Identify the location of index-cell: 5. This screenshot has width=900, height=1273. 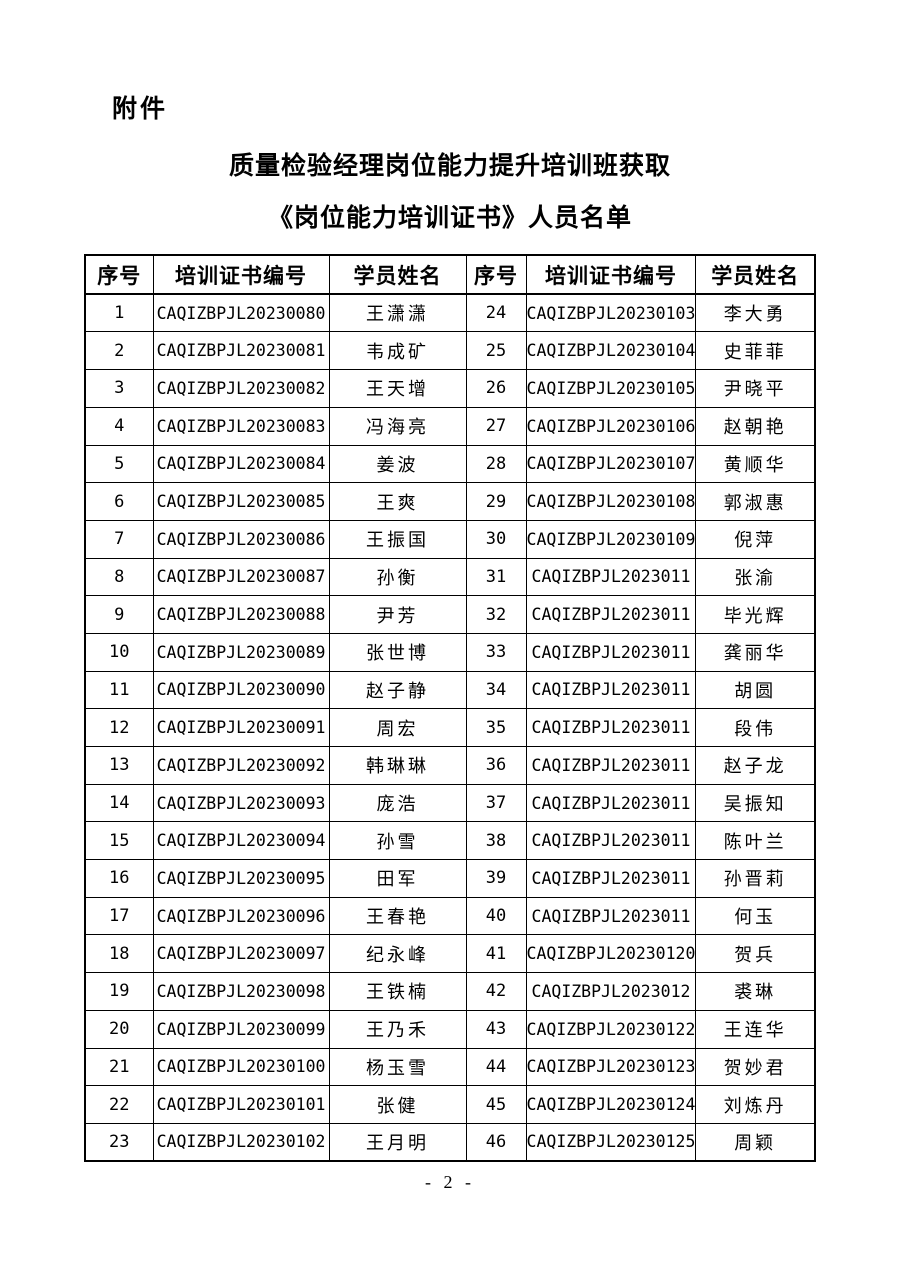
(119, 464).